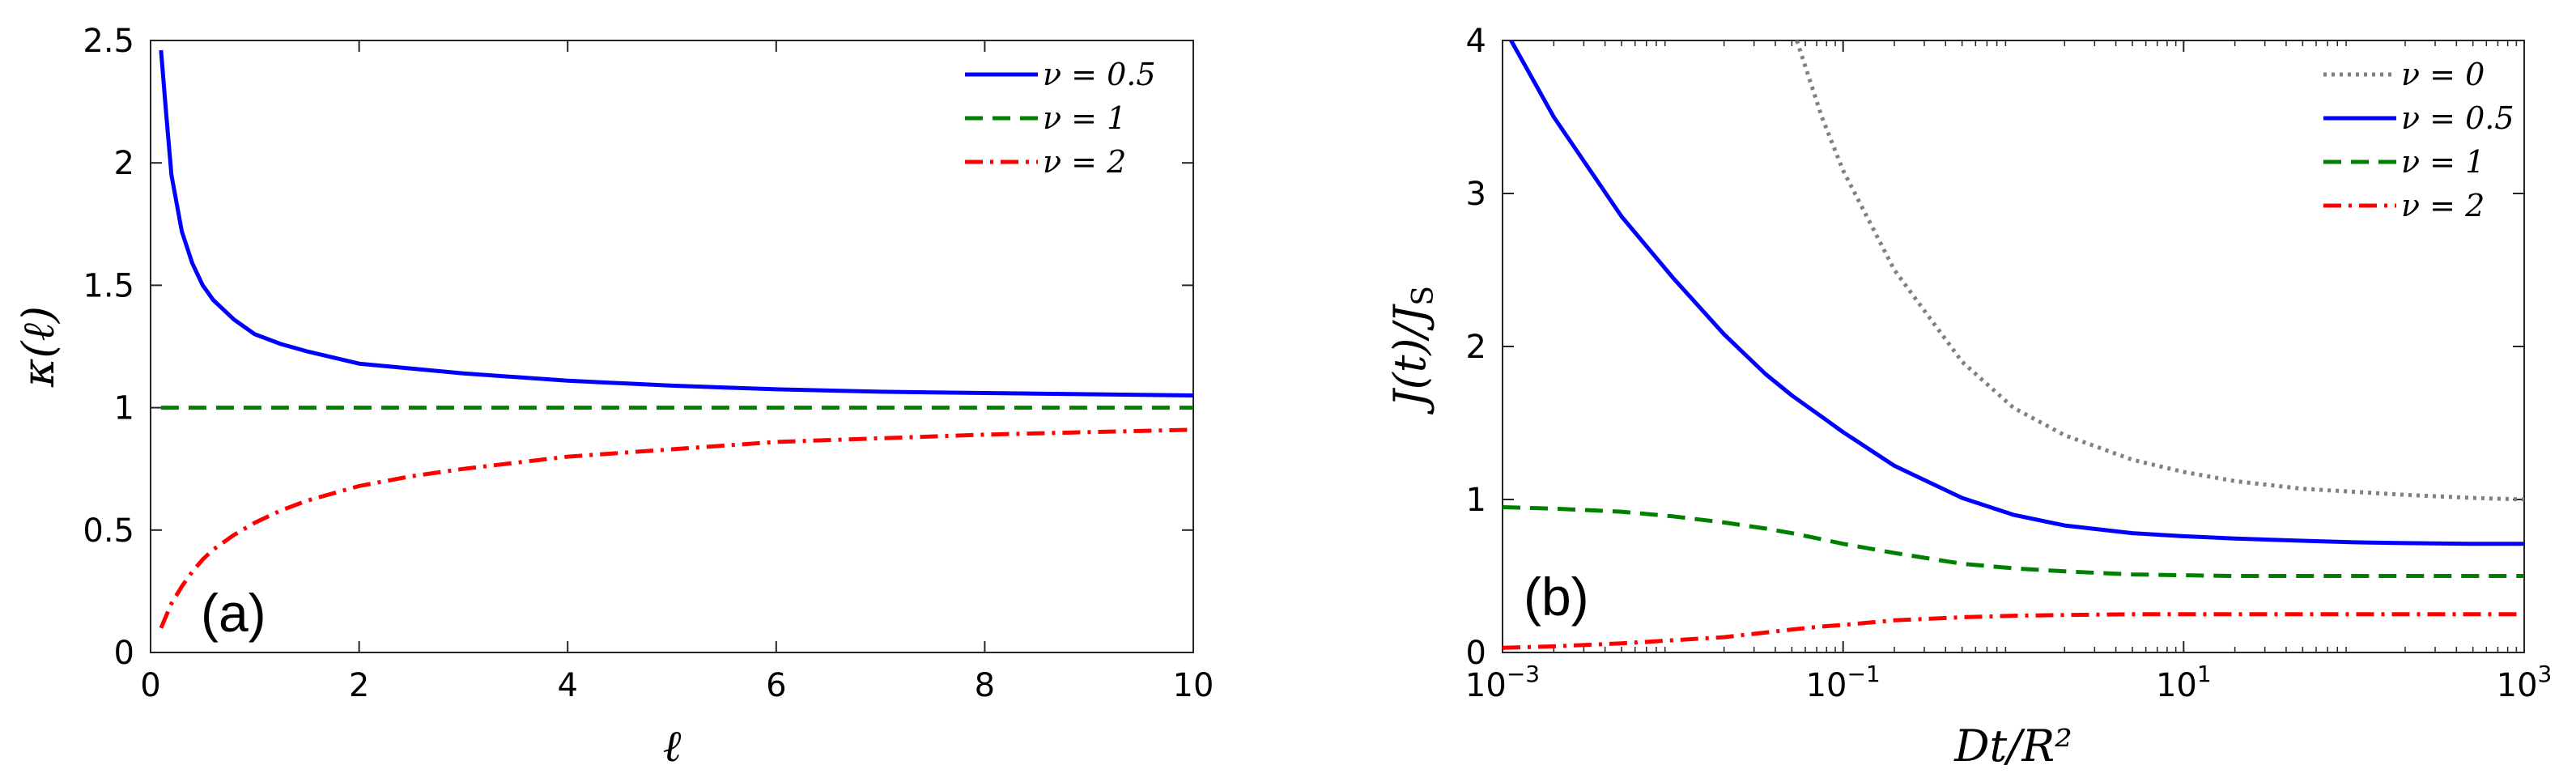 This screenshot has height=782, width=2576. What do you see at coordinates (2418, 140) in the screenshot?
I see `panel-b-legend: ν = 0 ν = 0.5 ν = 1 ν = 2` at bounding box center [2418, 140].